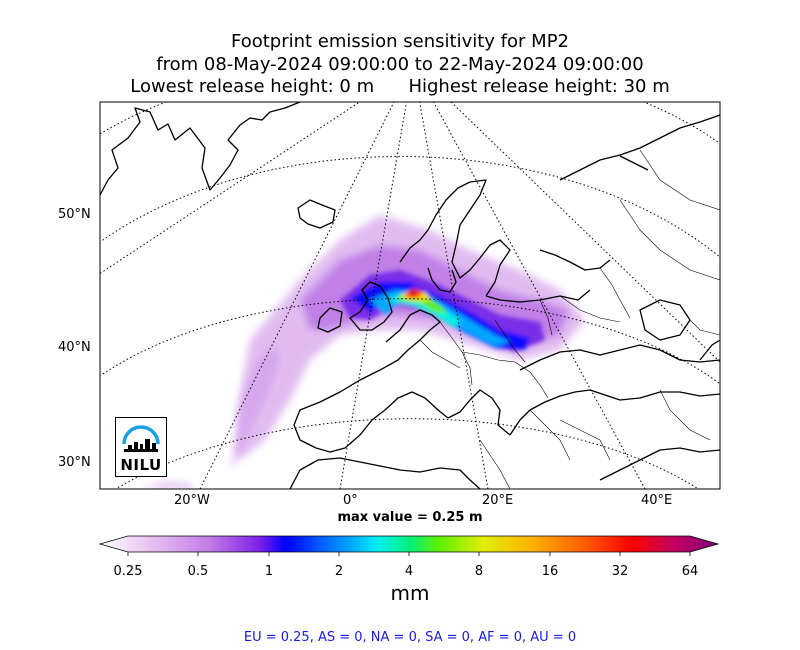 The height and width of the screenshot is (650, 800). Describe the element at coordinates (409, 545) in the screenshot. I see `colorbar` at that location.